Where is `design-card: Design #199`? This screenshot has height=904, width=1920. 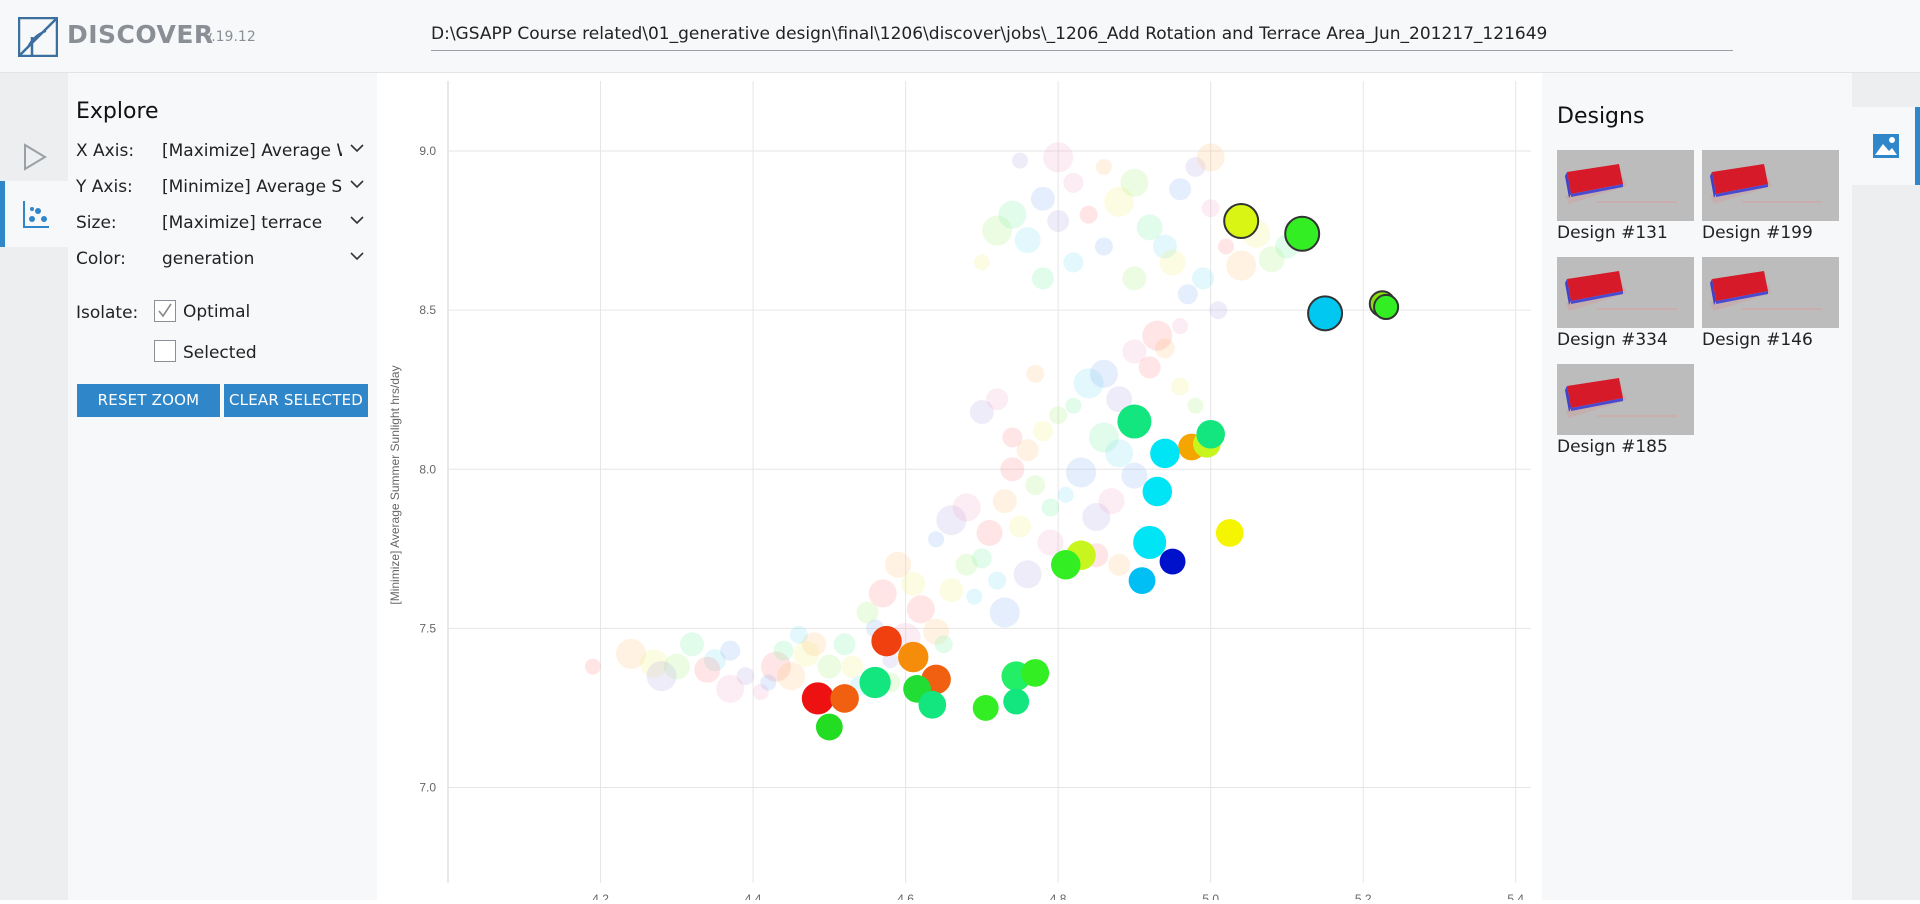
design-card: Design #199 is located at coordinates (1770, 196).